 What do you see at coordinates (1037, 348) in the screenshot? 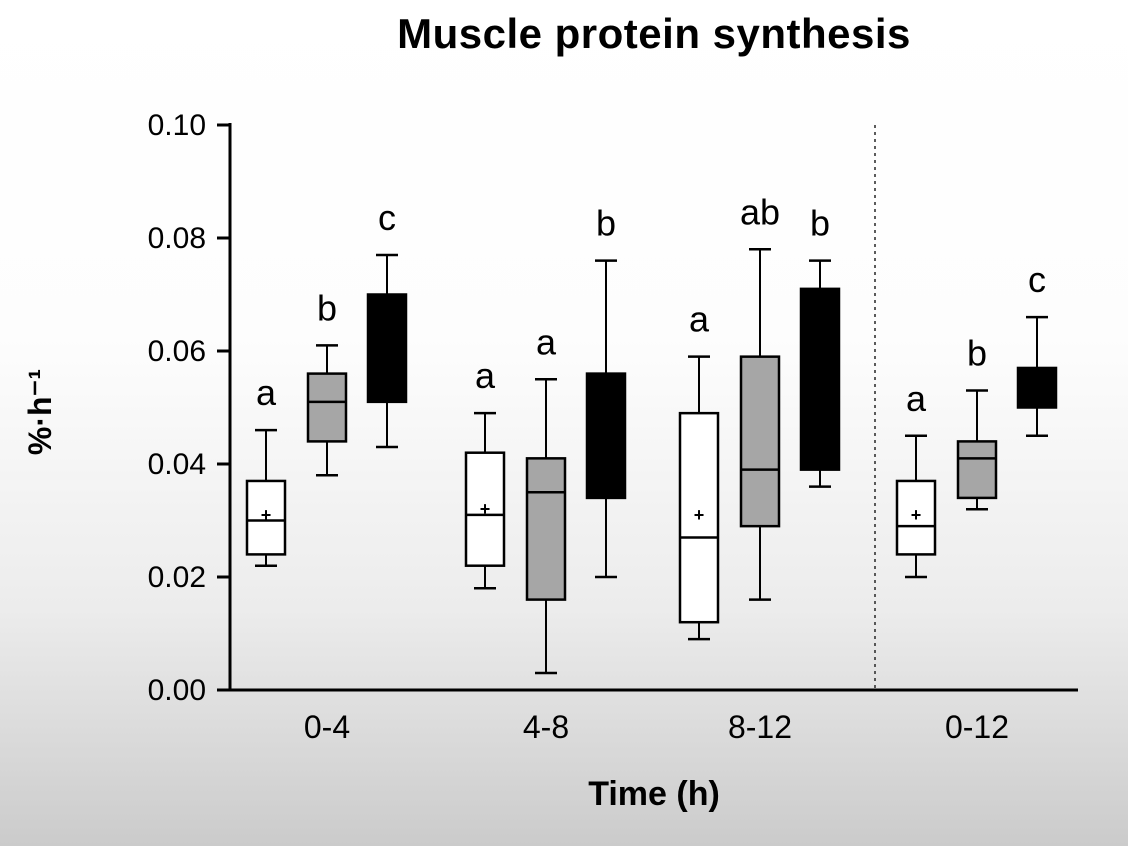
I see `box-black-0-12: c` at bounding box center [1037, 348].